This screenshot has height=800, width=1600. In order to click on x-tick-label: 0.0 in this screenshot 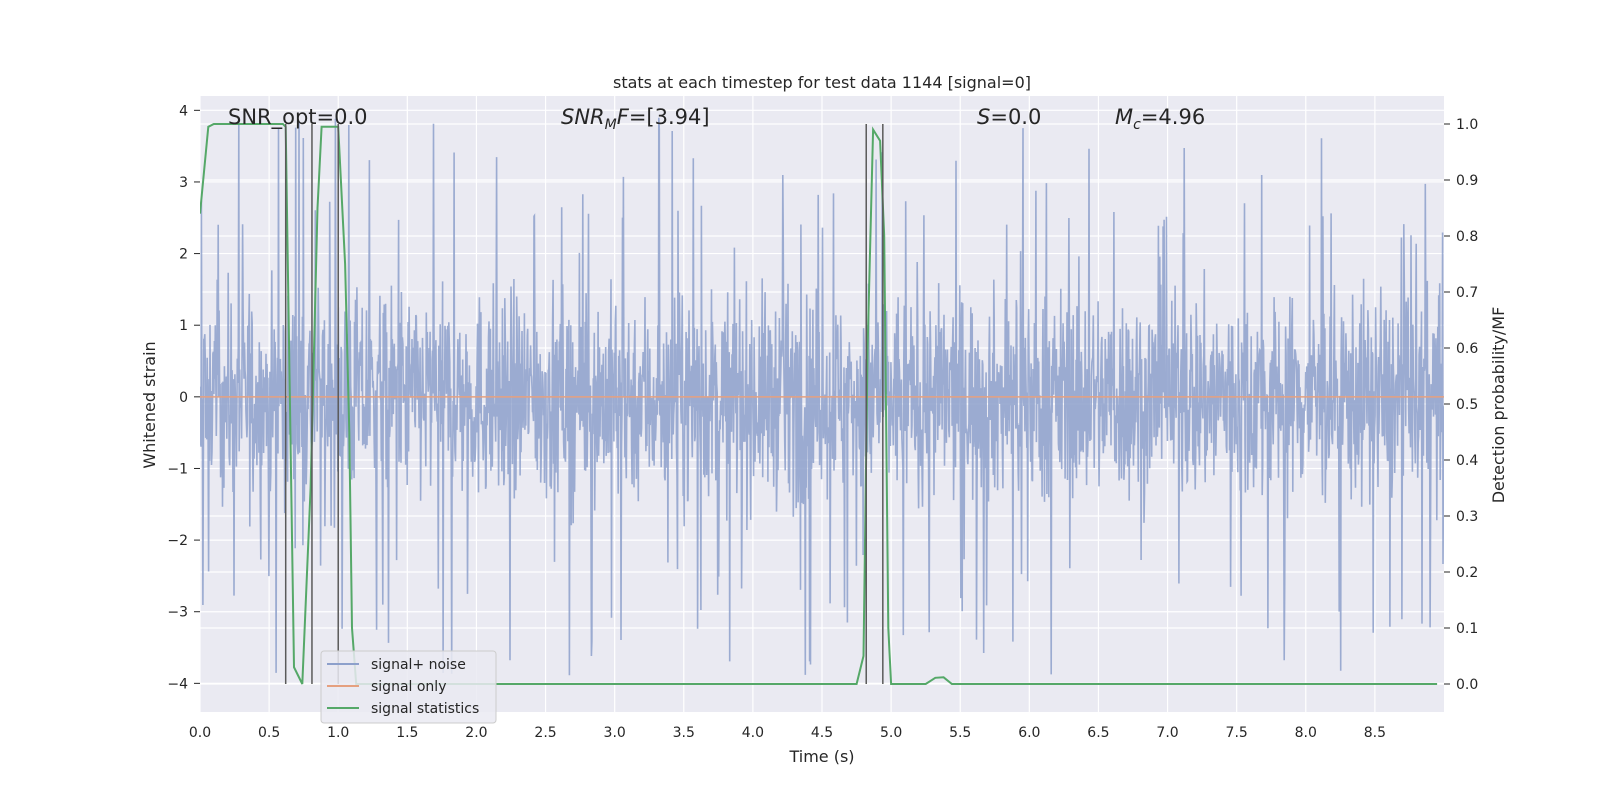, I will do `click(200, 733)`.